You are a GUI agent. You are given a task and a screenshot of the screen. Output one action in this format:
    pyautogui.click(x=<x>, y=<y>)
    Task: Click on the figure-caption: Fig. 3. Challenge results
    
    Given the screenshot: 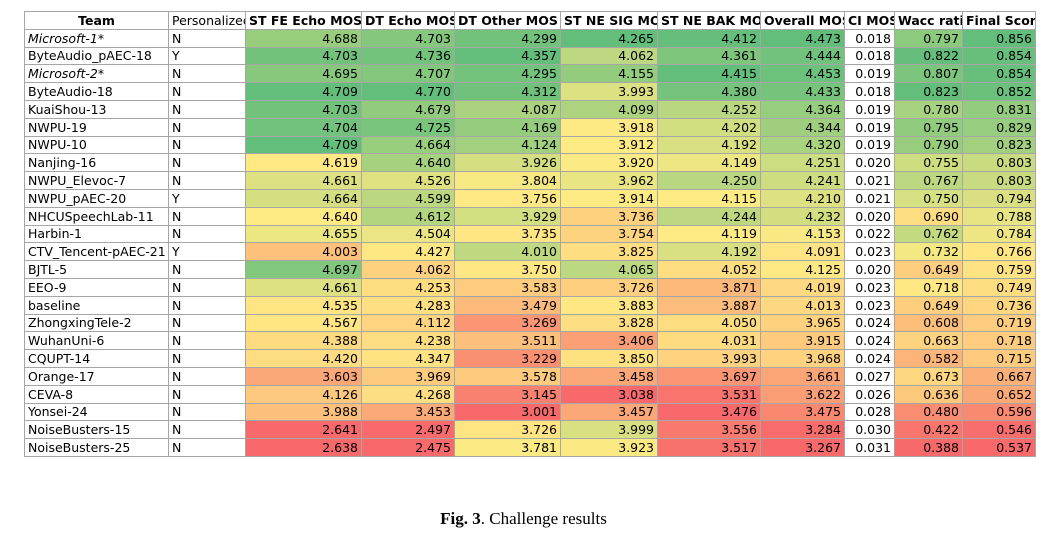 What is the action you would take?
    pyautogui.click(x=523, y=519)
    